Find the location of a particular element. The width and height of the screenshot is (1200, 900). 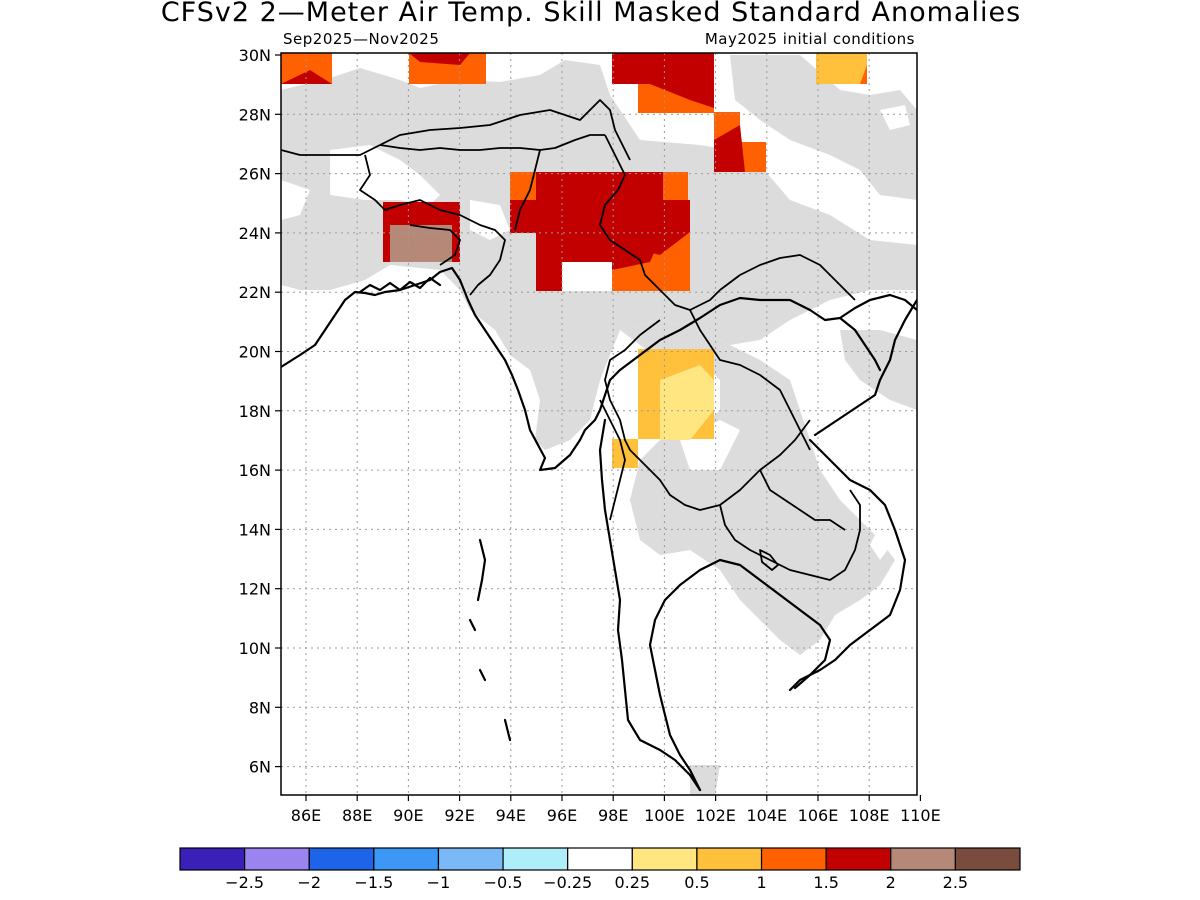

lon-tick-label: 88E is located at coordinates (357, 815).